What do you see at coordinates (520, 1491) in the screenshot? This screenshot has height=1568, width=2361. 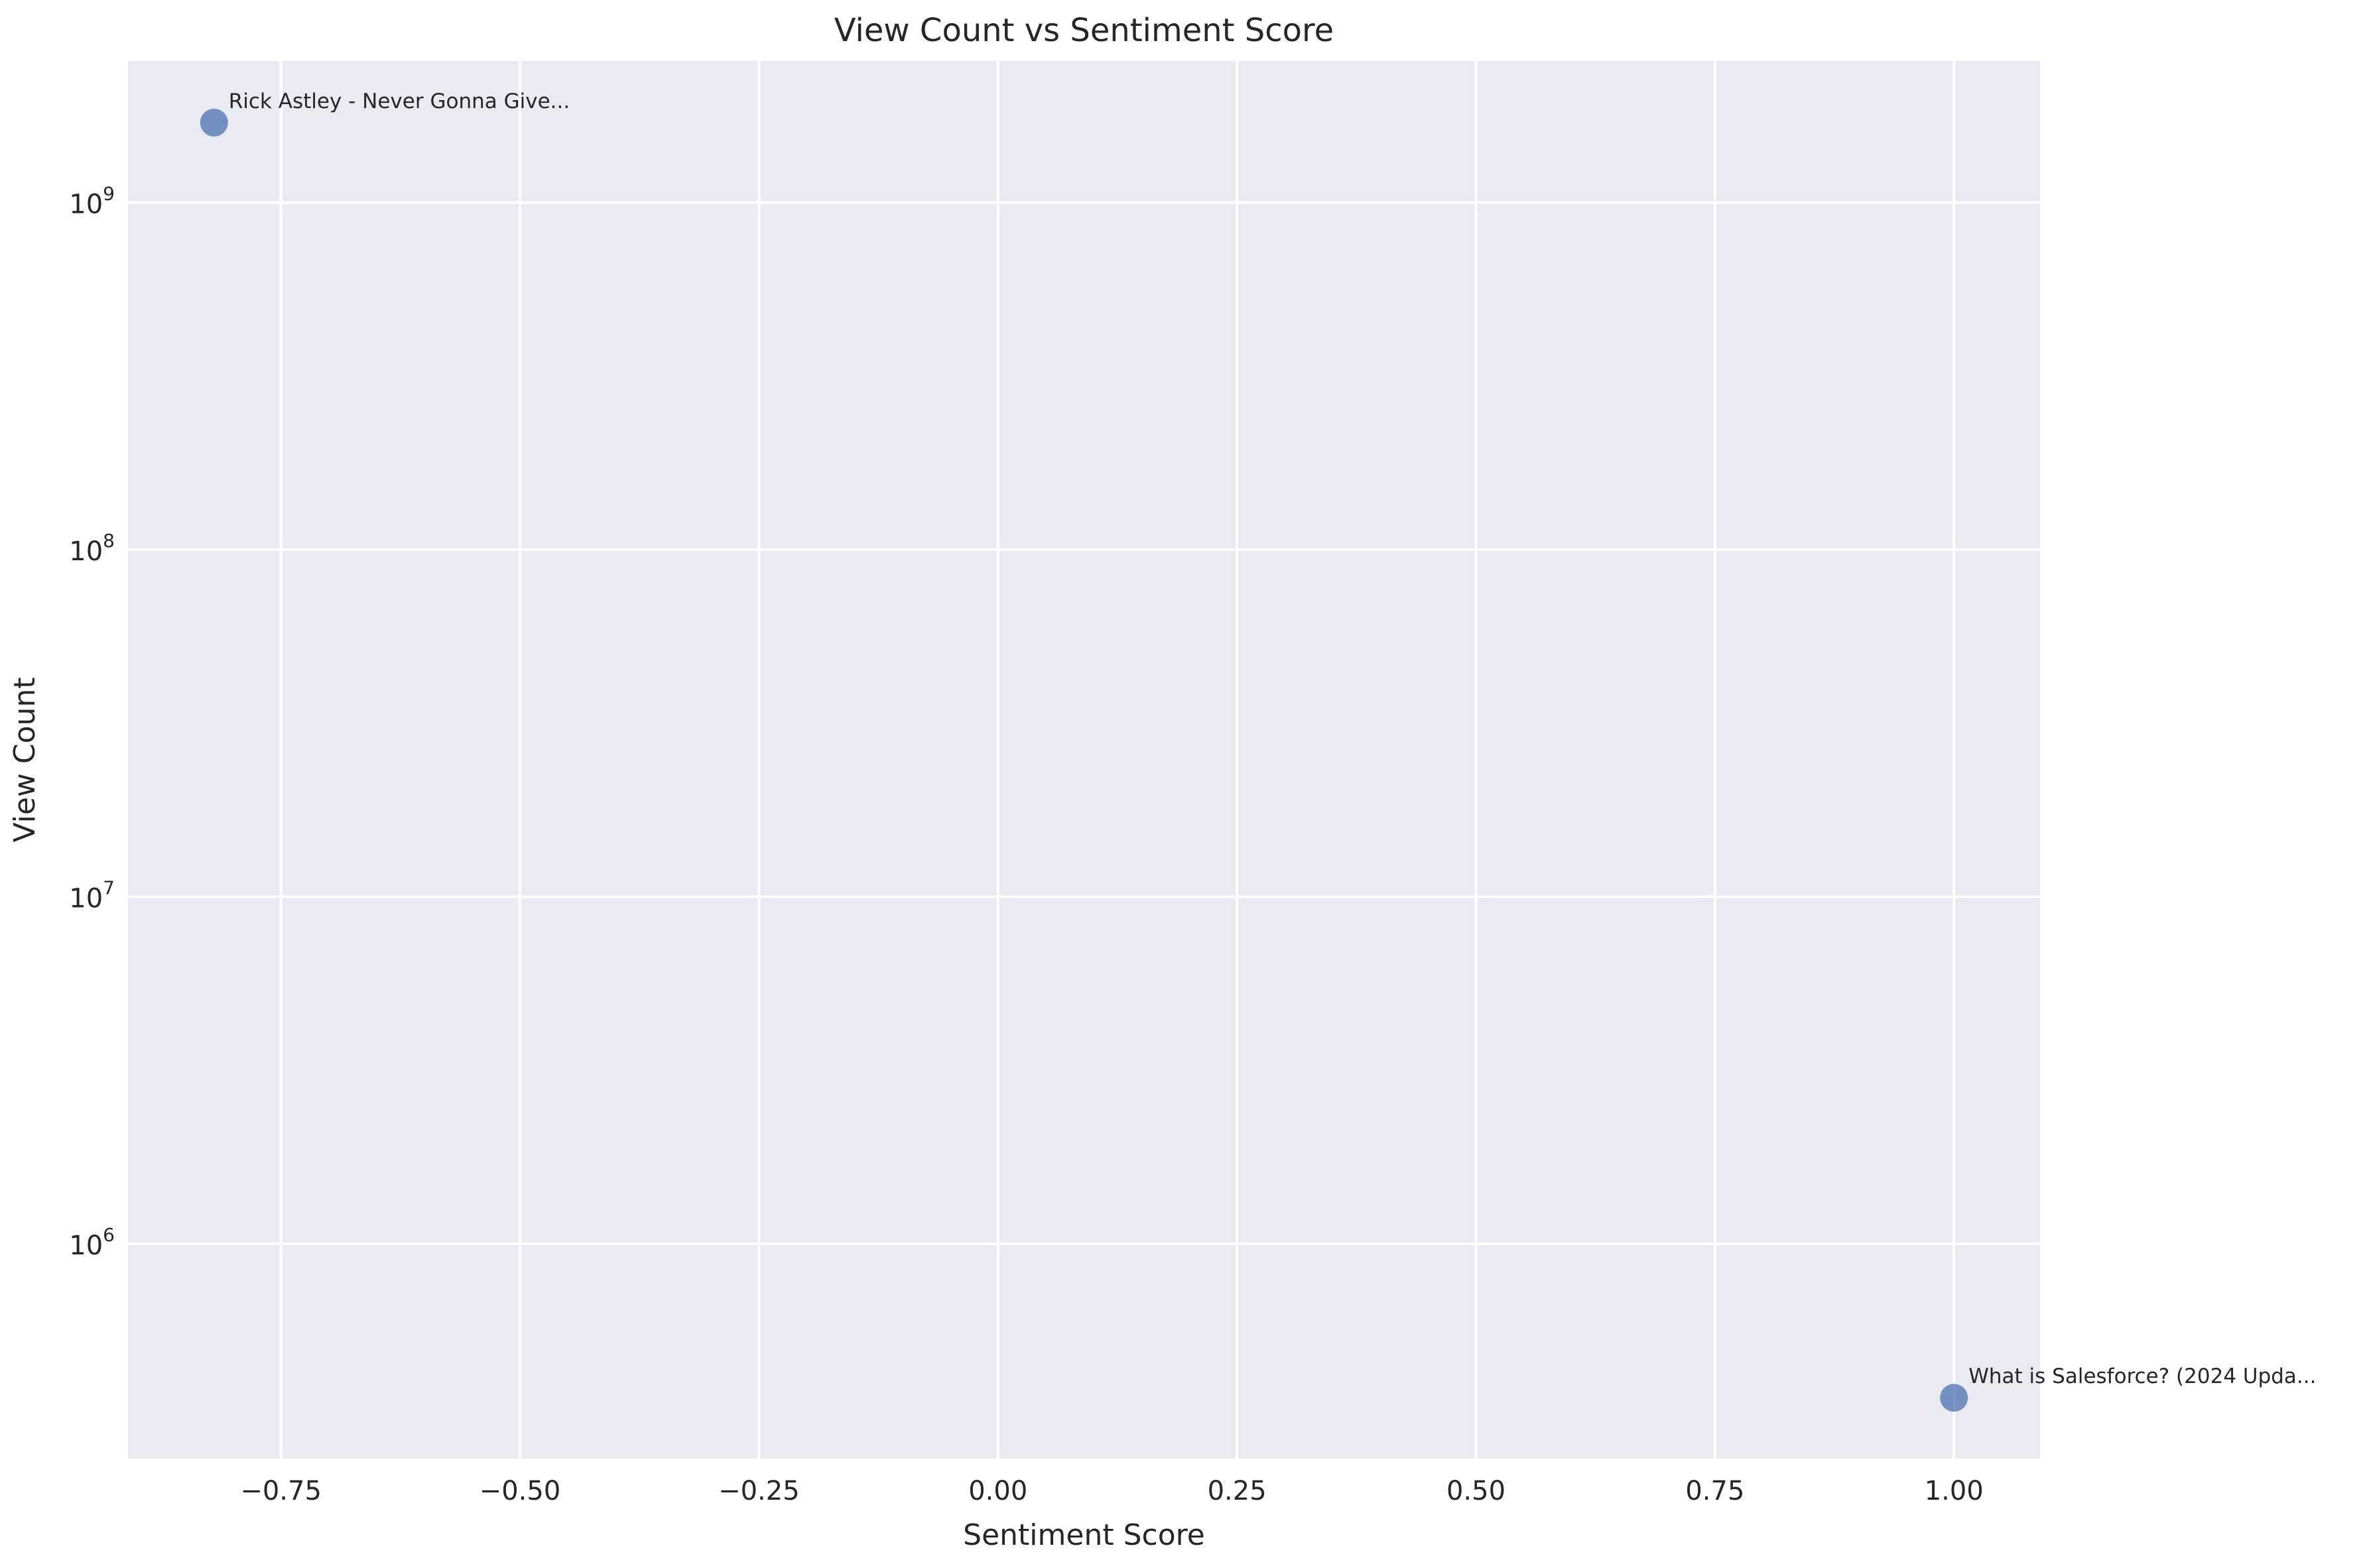 I see `x-tick-label: −0.50` at bounding box center [520, 1491].